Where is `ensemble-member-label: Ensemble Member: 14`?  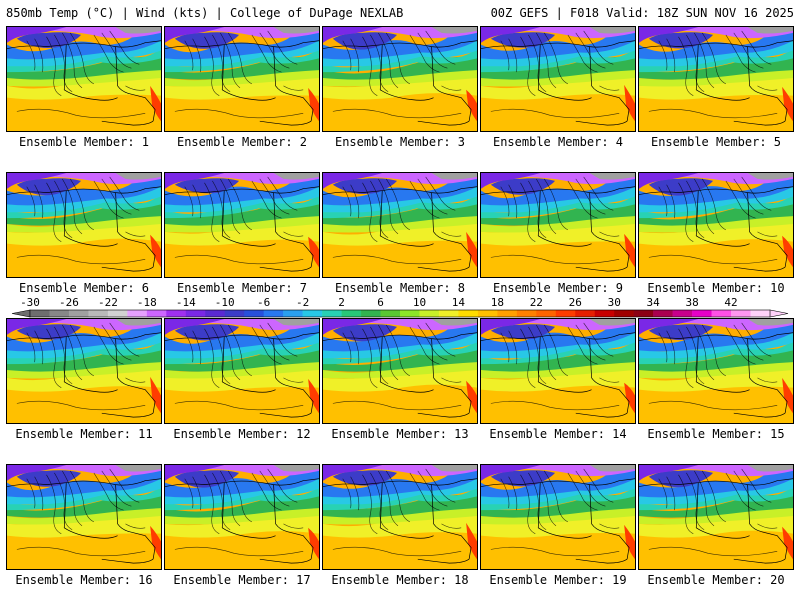
ensemble-member-label: Ensemble Member: 14 is located at coordinates (558, 434).